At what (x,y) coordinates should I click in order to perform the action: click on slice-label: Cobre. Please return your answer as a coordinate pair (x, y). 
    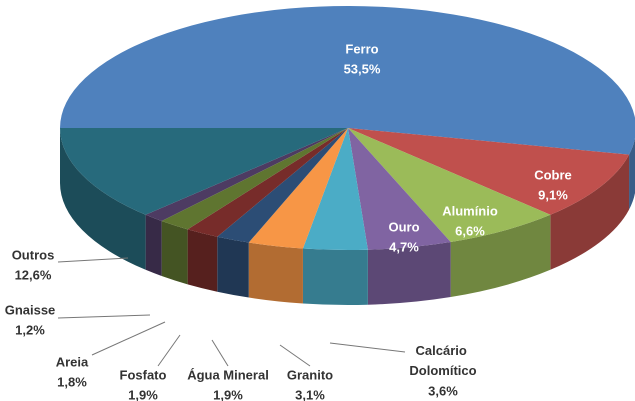
    Looking at the image, I should click on (553, 174).